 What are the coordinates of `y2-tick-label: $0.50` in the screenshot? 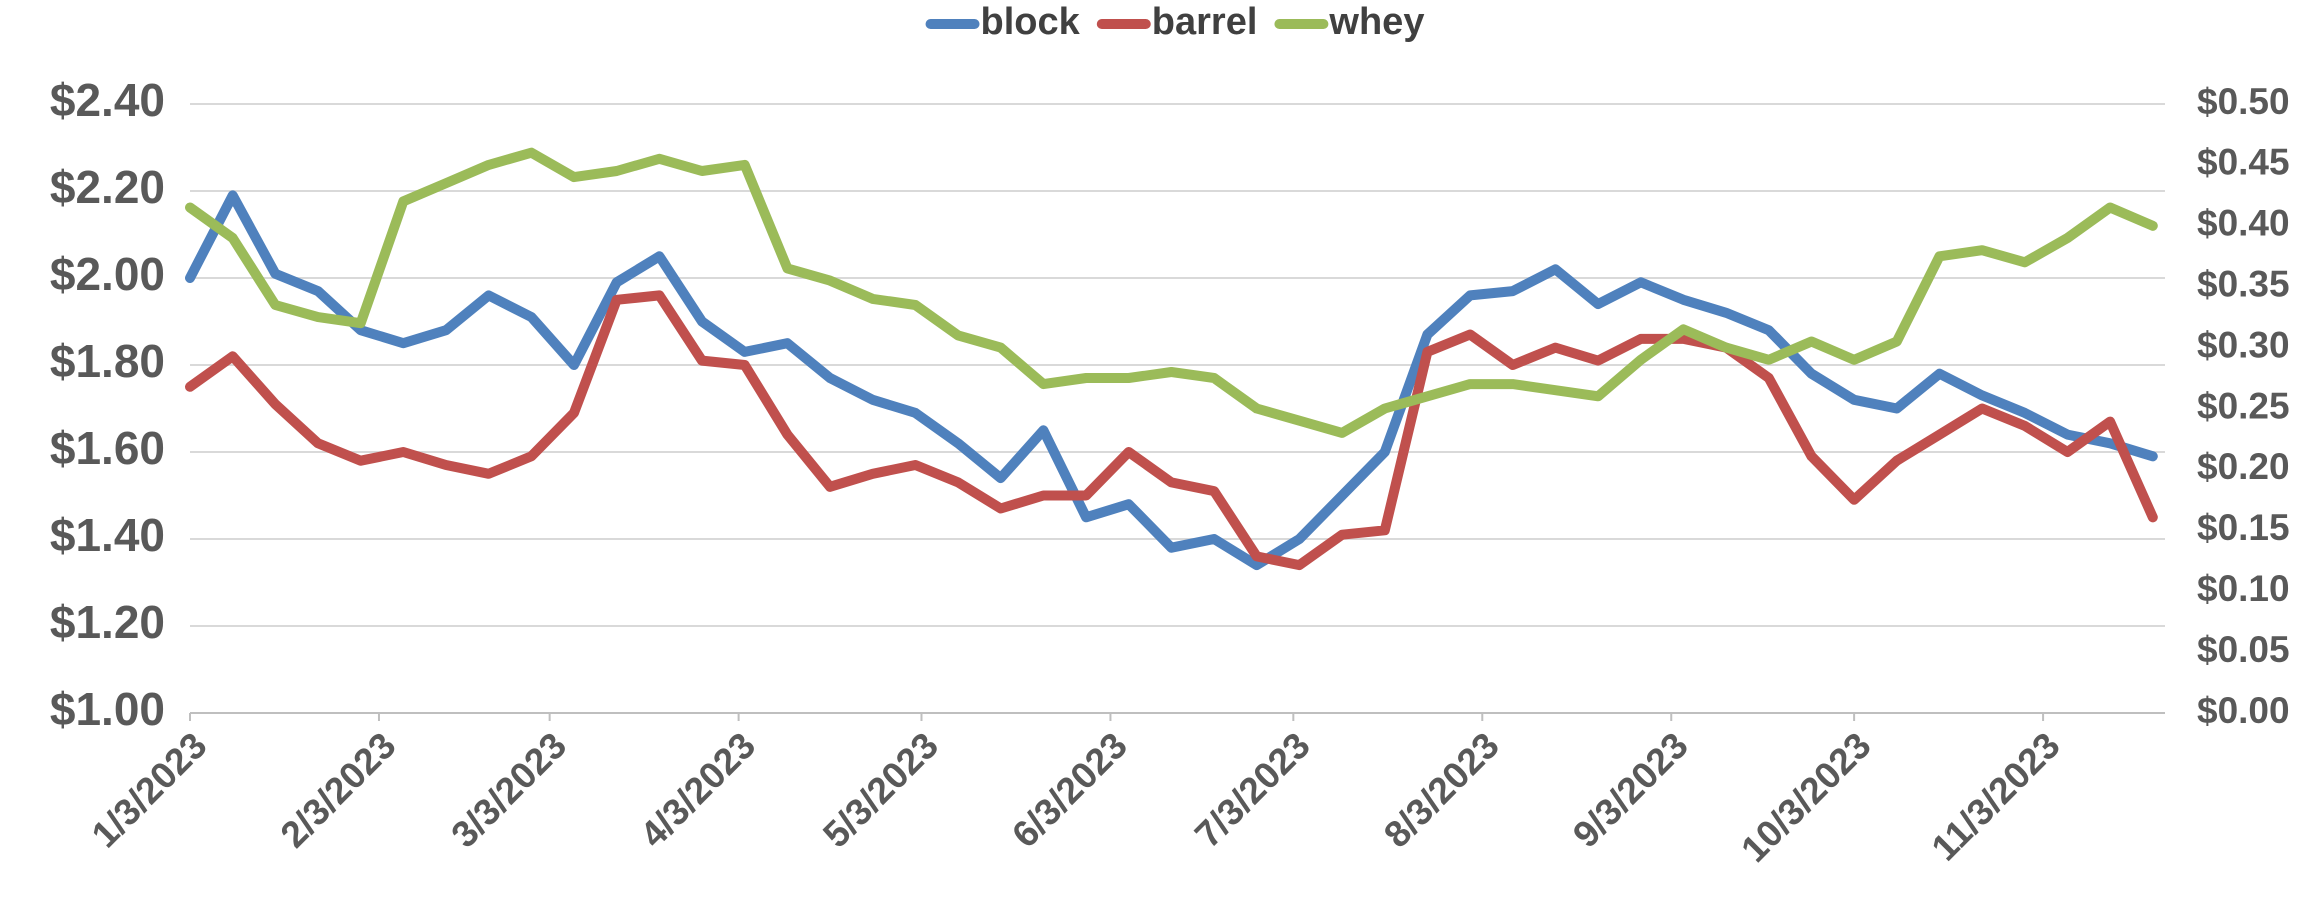 It's located at (2243, 101).